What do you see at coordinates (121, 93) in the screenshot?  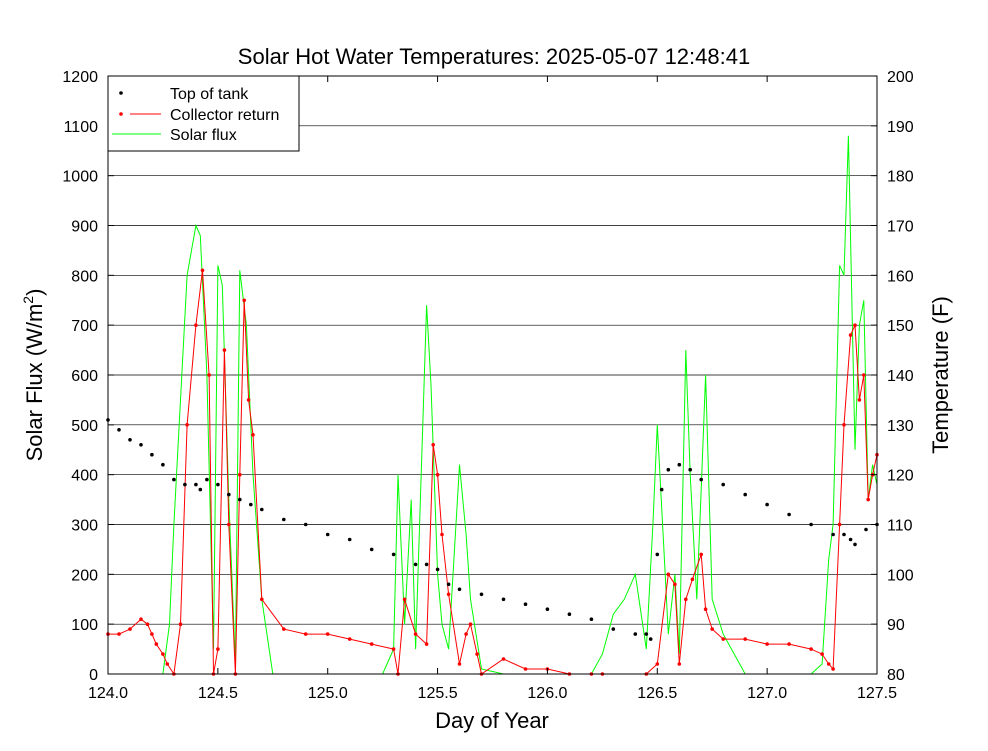 I see `legend-marker-top-of-tank` at bounding box center [121, 93].